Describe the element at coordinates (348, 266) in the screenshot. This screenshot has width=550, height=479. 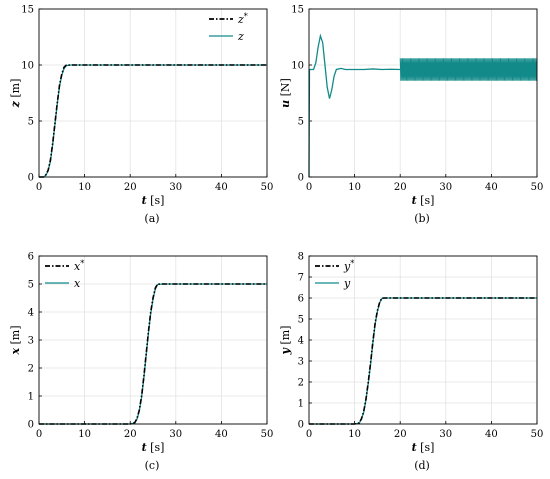
I see `legend-label: y*` at that location.